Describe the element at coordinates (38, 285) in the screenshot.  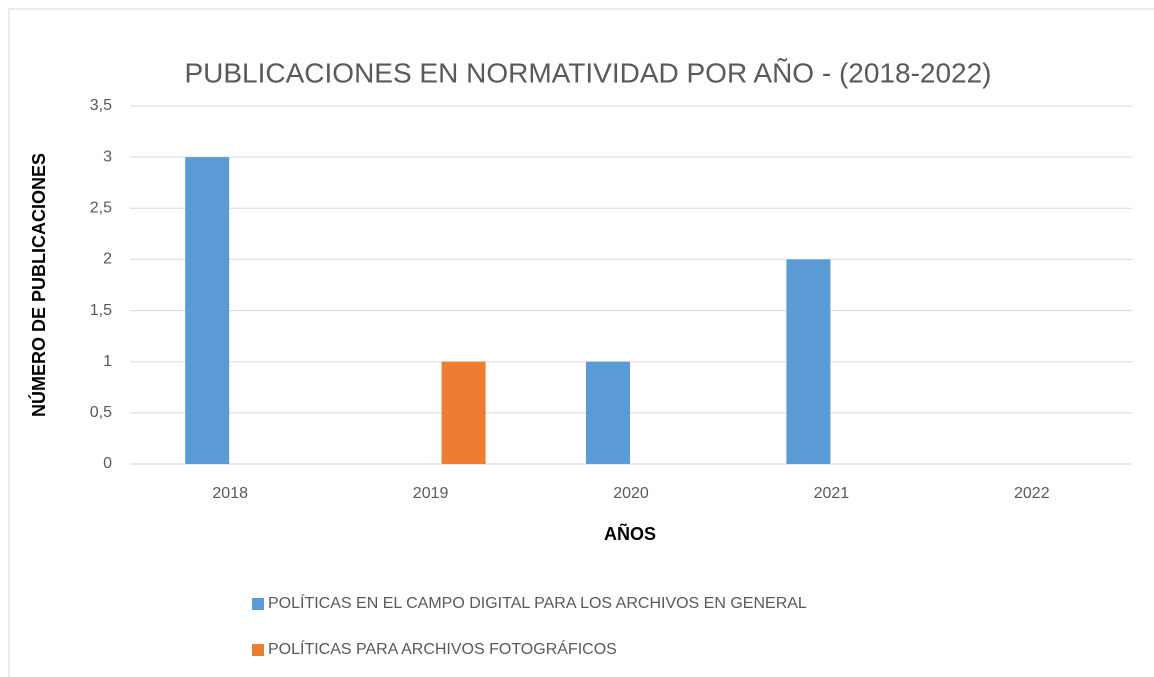
I see `y-axis-label: NÚMERO DE PUBLICACIONES` at that location.